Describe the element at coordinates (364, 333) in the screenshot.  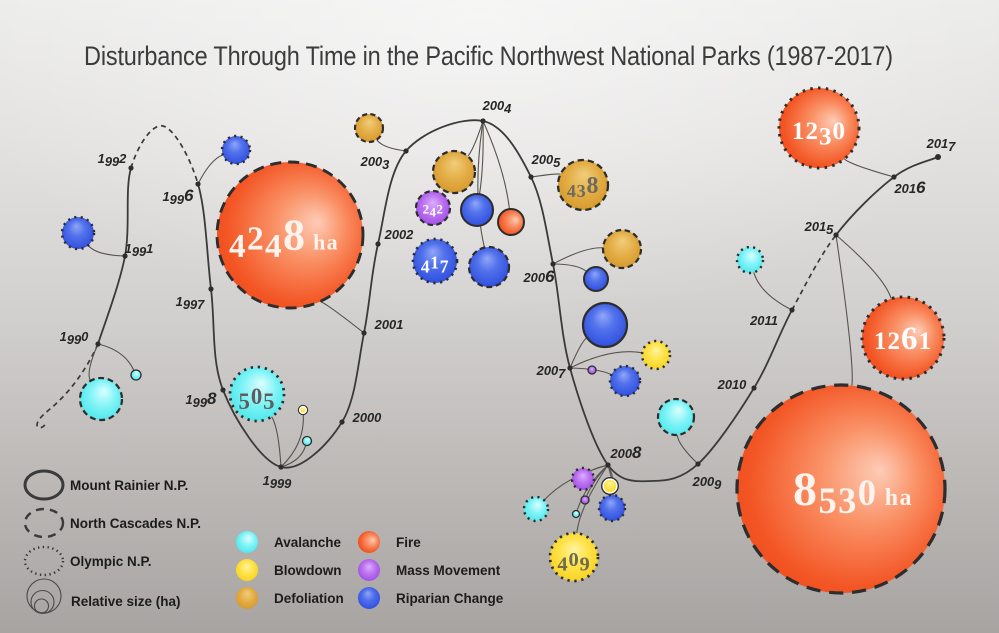
I see `year-node-2001` at that location.